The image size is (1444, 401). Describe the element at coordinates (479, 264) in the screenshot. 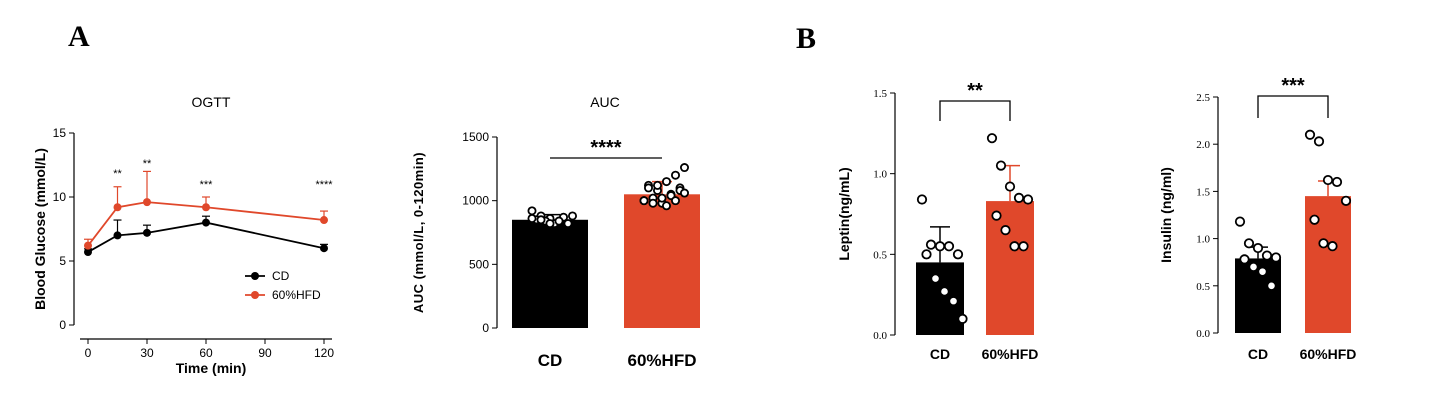

I see `y-tick-label: 500` at that location.